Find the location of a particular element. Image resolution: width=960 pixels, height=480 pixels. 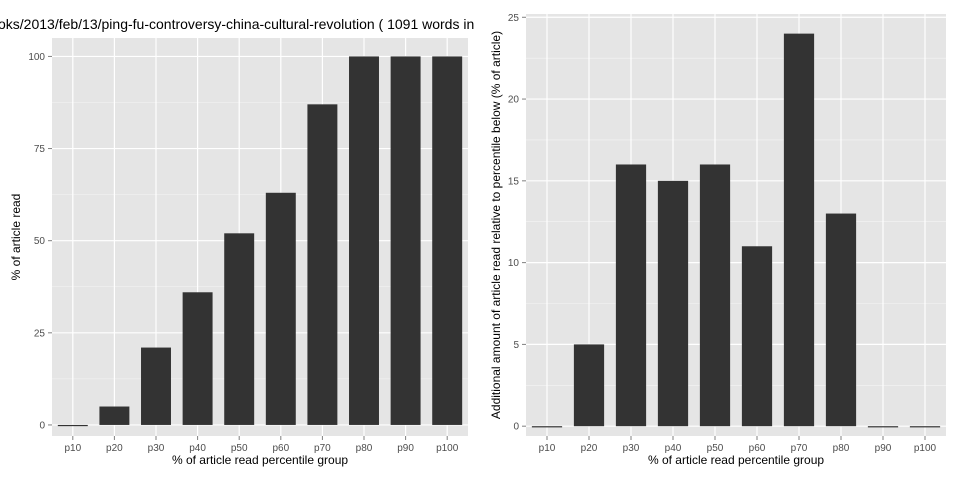

right-y-ticks: 0 5 10 15 20 25 is located at coordinates (517, 223).